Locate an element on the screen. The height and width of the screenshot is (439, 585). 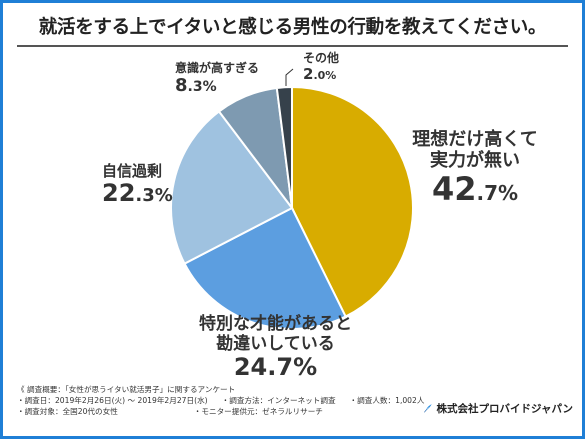
company-brand: 株式会社プロバイドジャパン is located at coordinates (498, 408).